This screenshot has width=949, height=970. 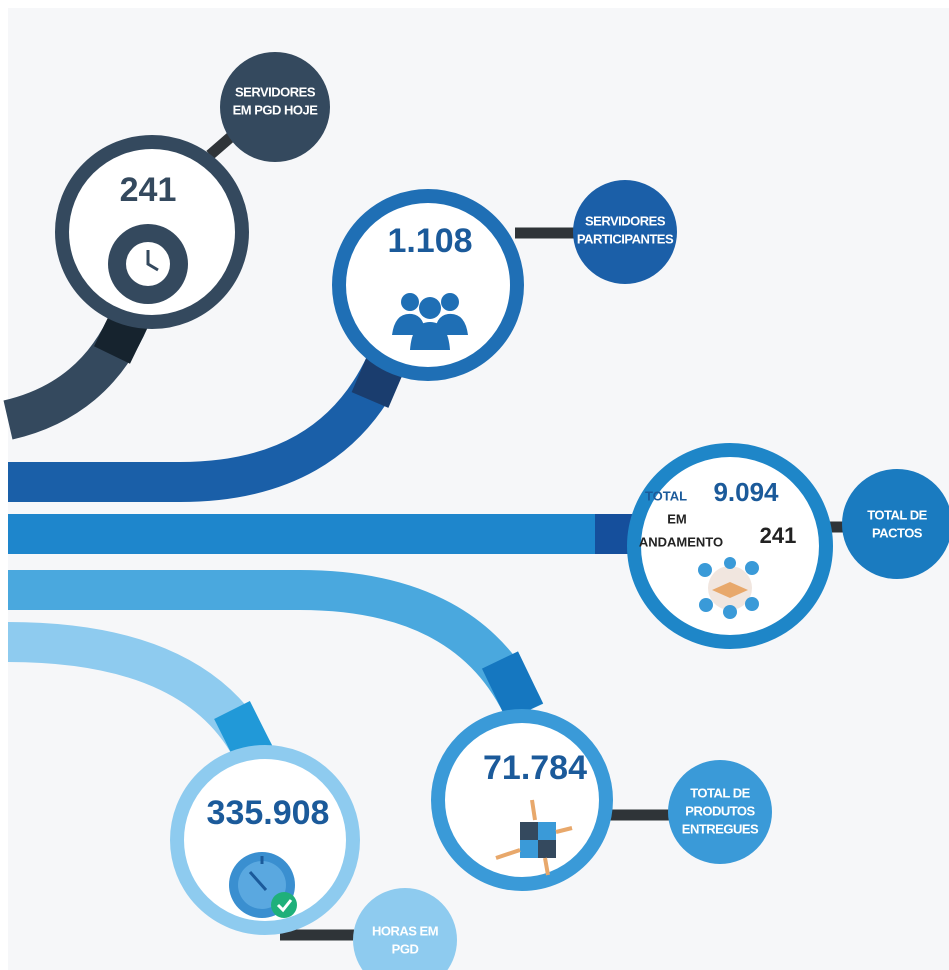 What do you see at coordinates (534, 837) in the screenshot?
I see `puzzle-icon` at bounding box center [534, 837].